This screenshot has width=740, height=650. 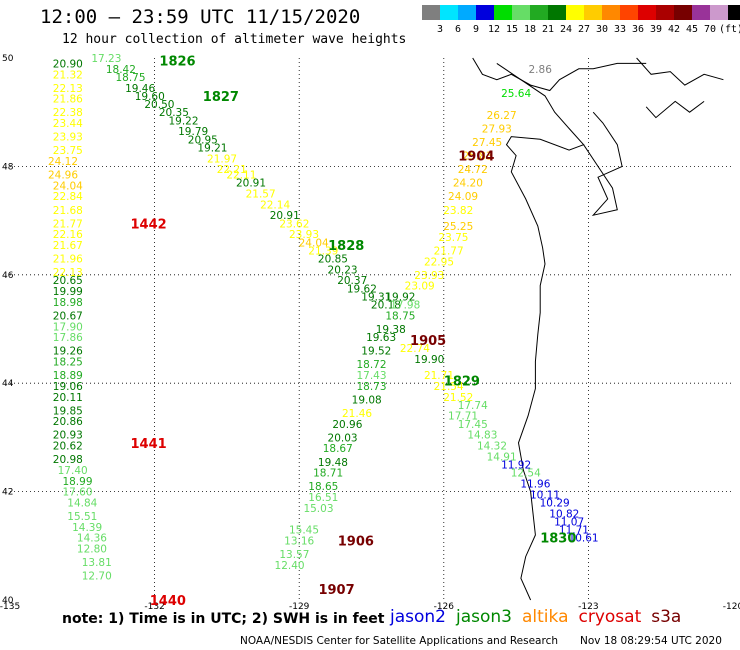 I want to click on wave-value: 21.39, so click(x=323, y=251).